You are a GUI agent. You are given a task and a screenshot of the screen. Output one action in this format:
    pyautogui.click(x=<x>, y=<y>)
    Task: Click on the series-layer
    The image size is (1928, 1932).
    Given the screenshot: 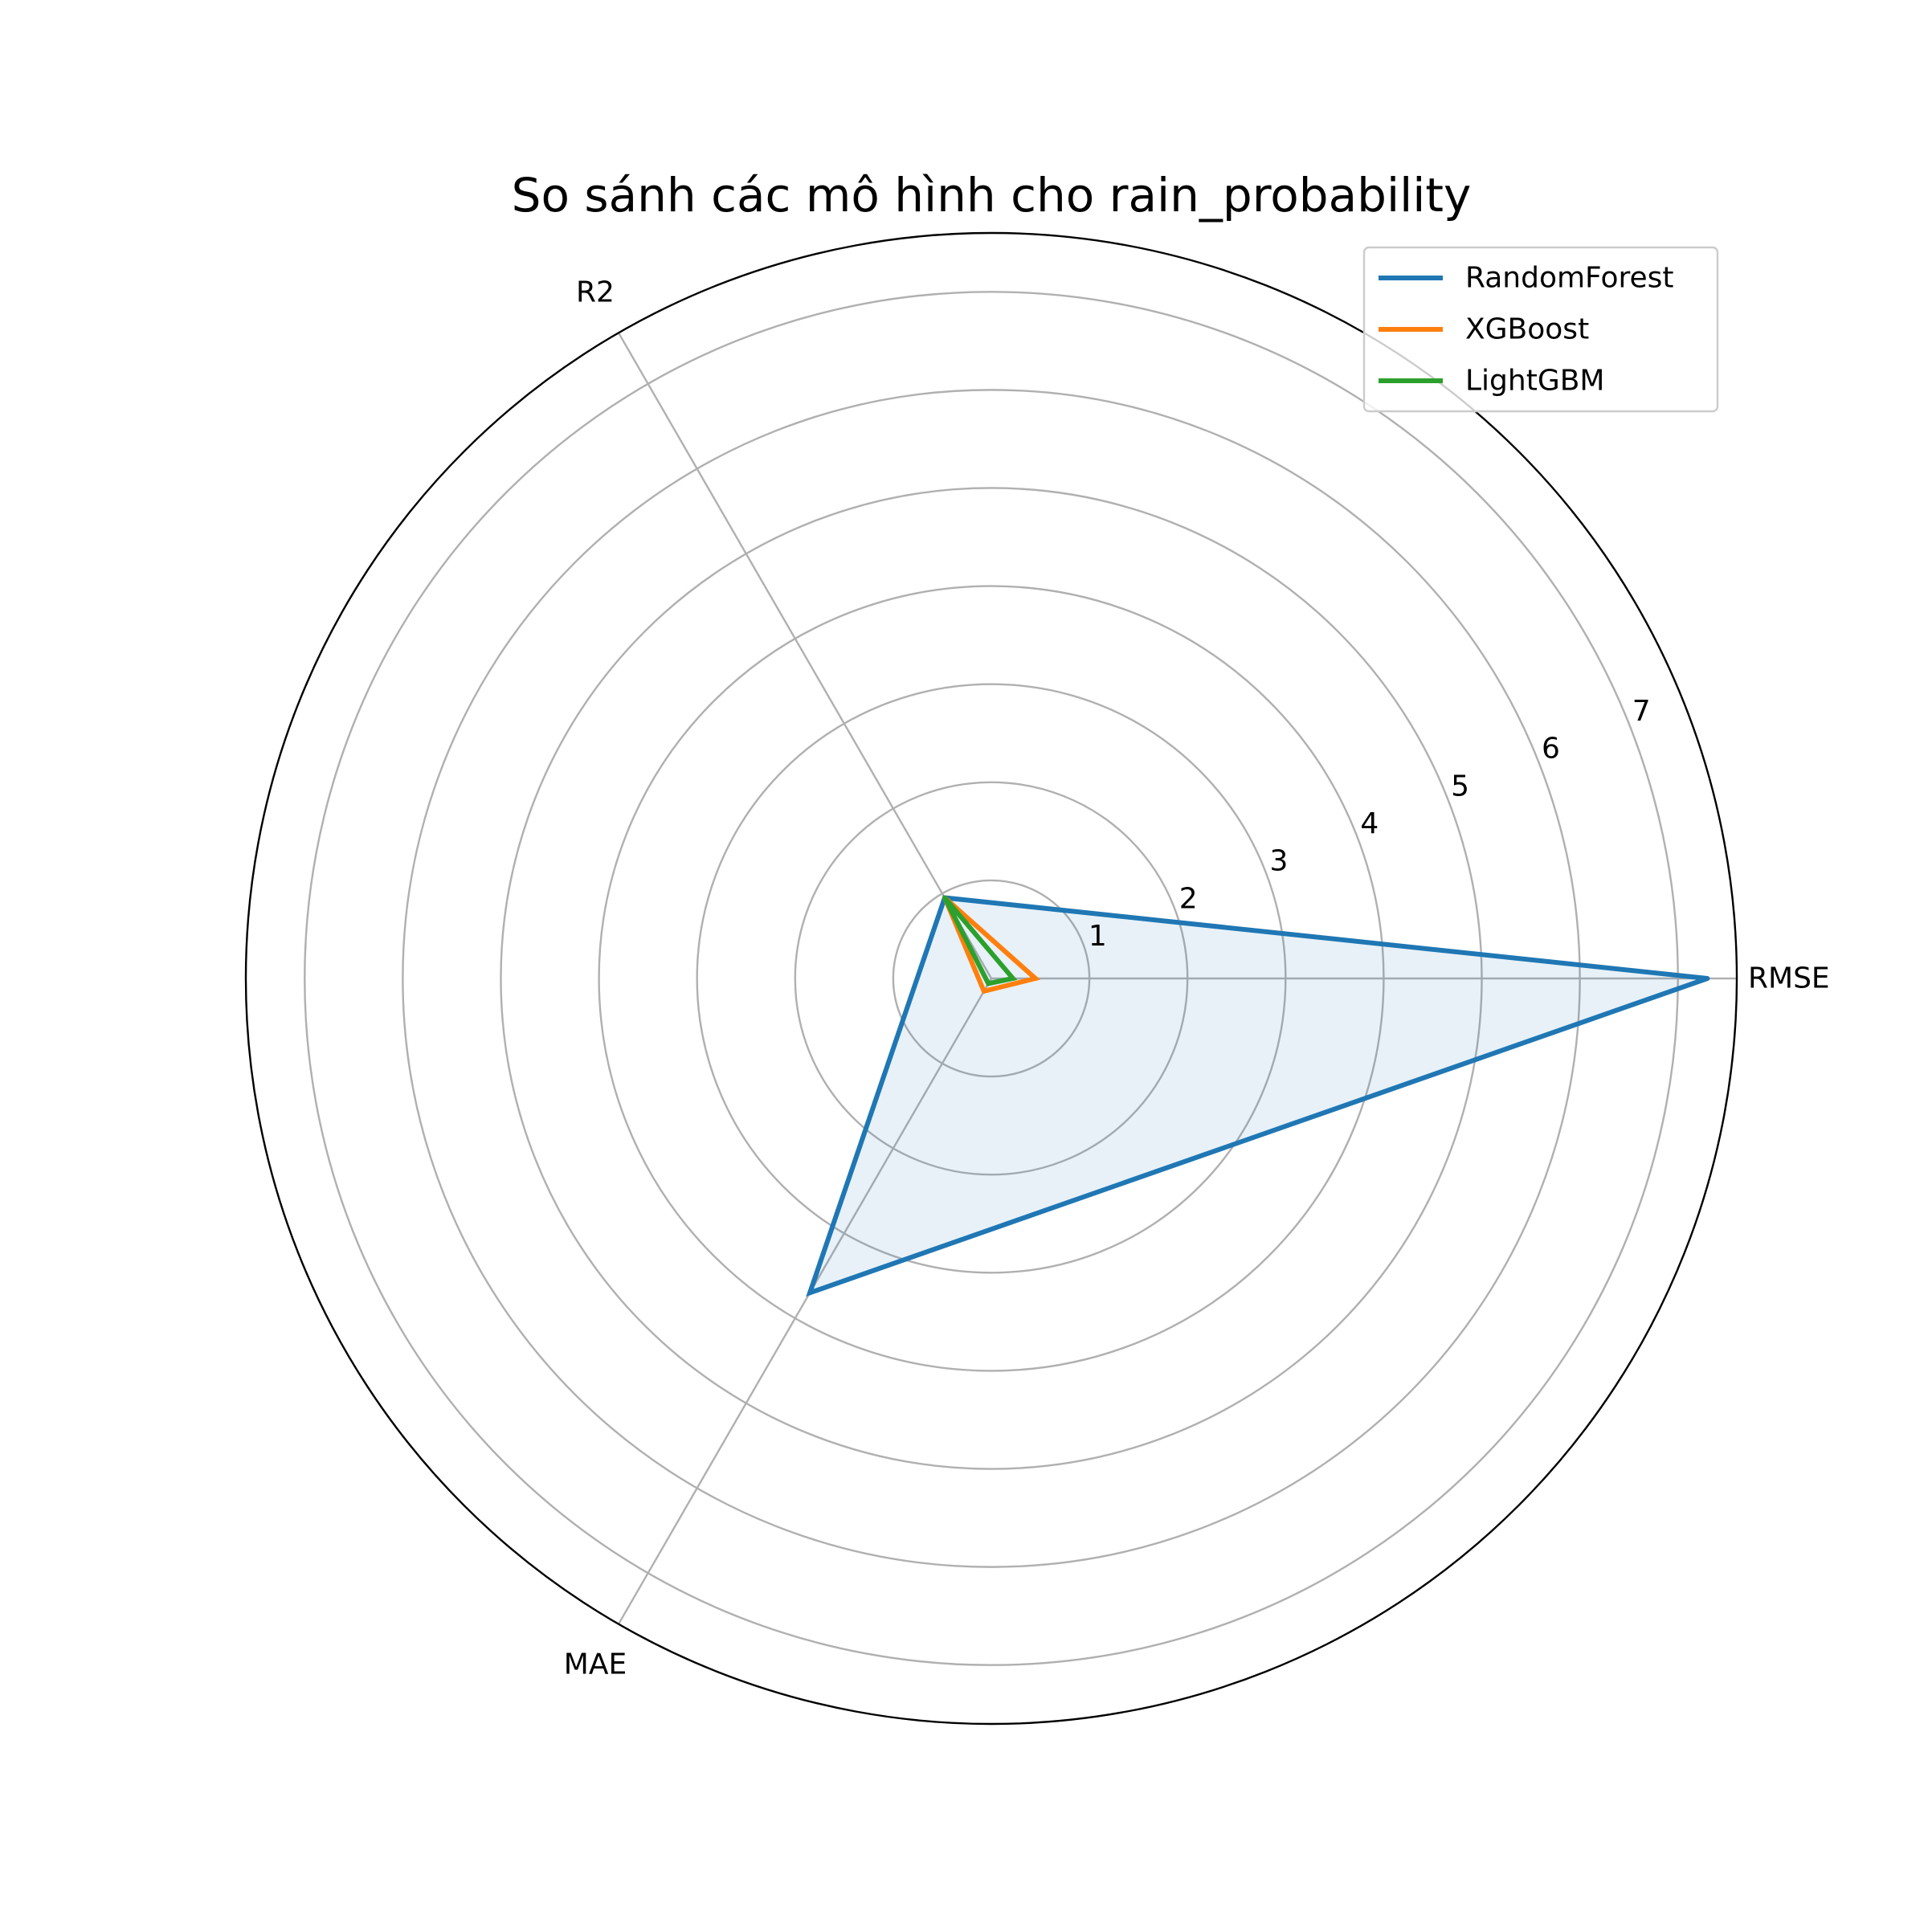 What is the action you would take?
    pyautogui.click(x=1258, y=1096)
    